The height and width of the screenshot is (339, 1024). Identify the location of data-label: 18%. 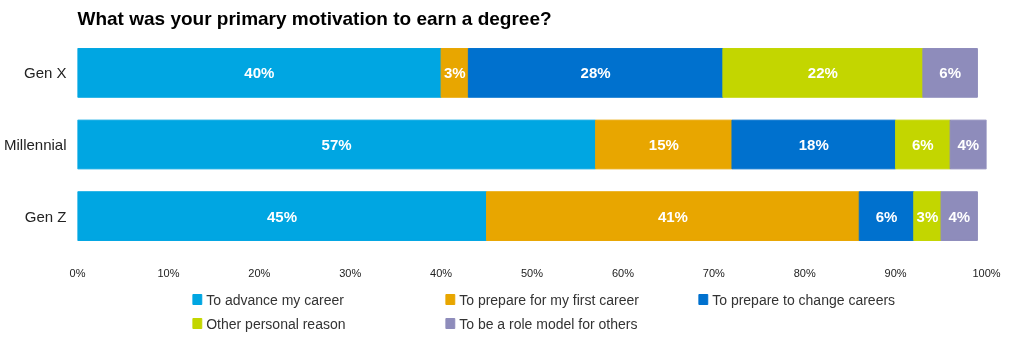
(813, 144).